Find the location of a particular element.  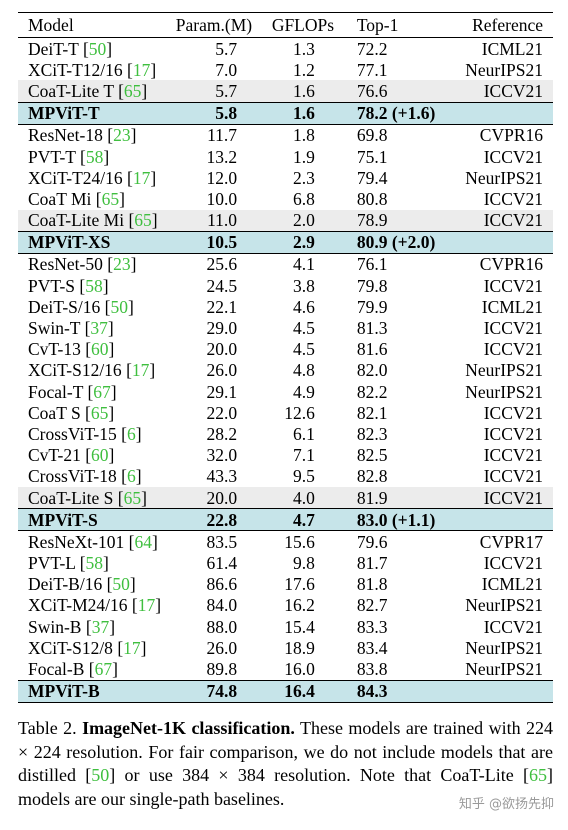

cell-param: 5.7 is located at coordinates (226, 48).